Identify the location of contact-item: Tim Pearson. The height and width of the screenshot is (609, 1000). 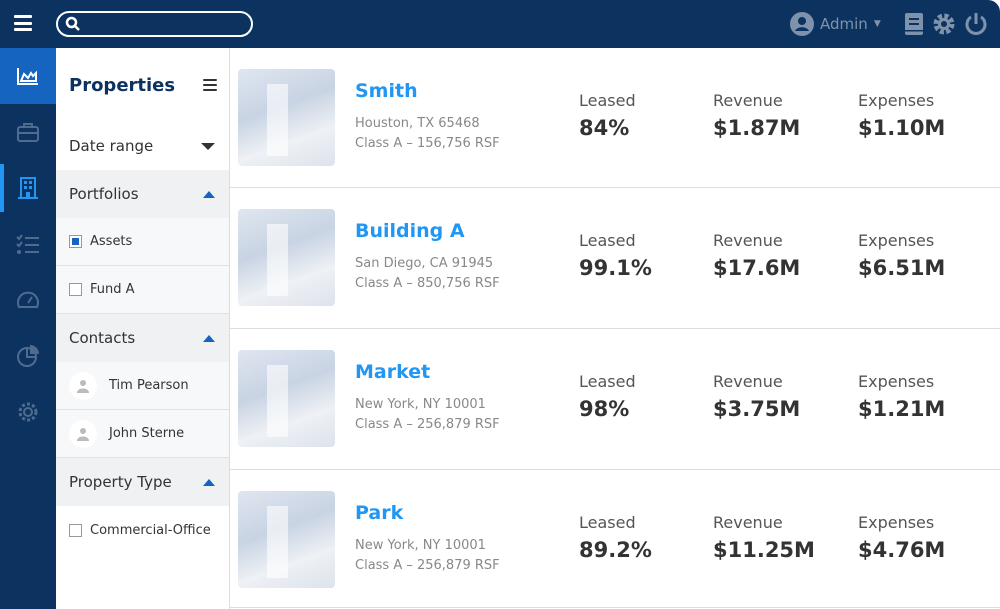
(142, 386).